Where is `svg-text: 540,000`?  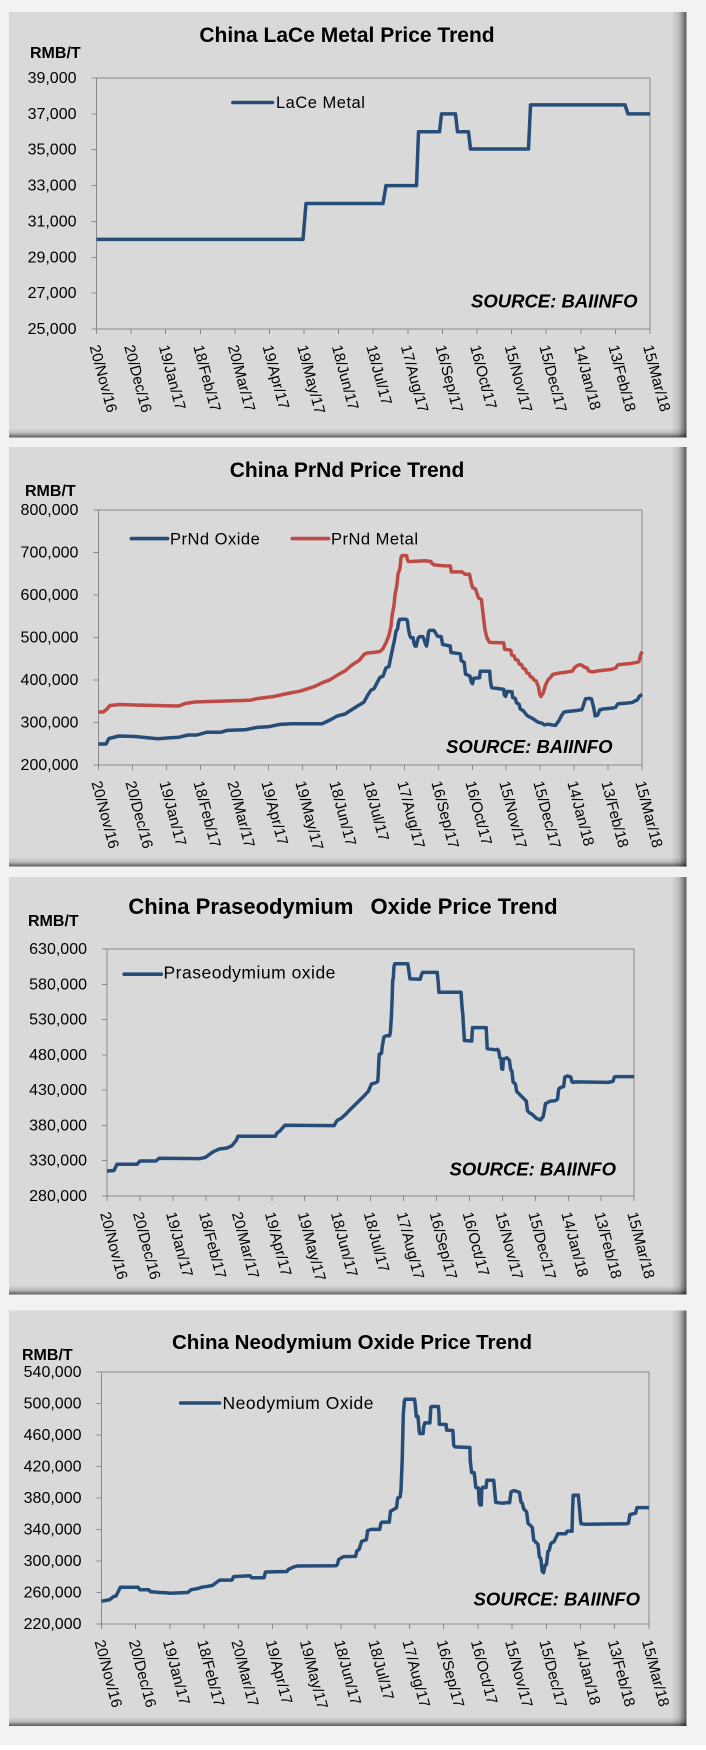
svg-text: 540,000 is located at coordinates (53, 1372).